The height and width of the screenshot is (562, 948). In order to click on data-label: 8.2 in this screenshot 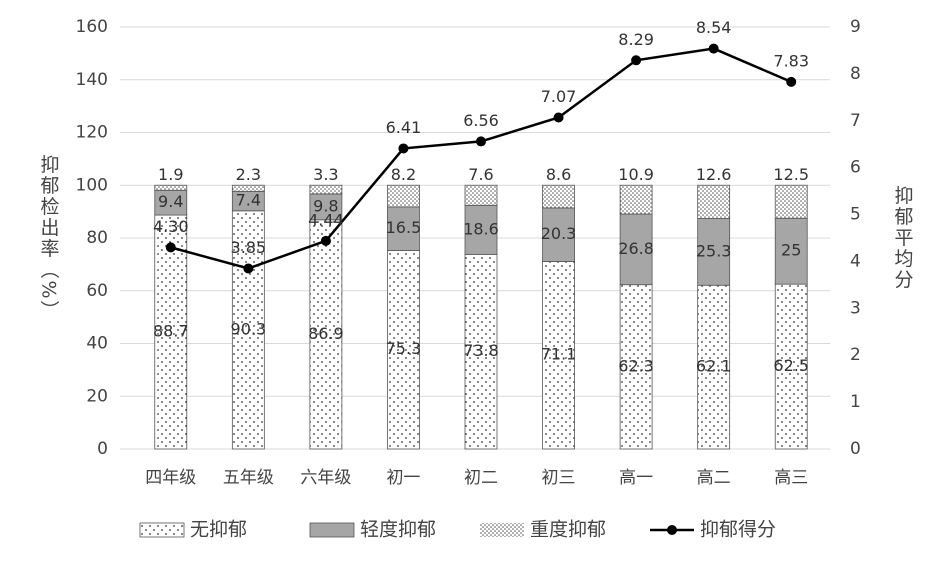, I will do `click(403, 174)`.